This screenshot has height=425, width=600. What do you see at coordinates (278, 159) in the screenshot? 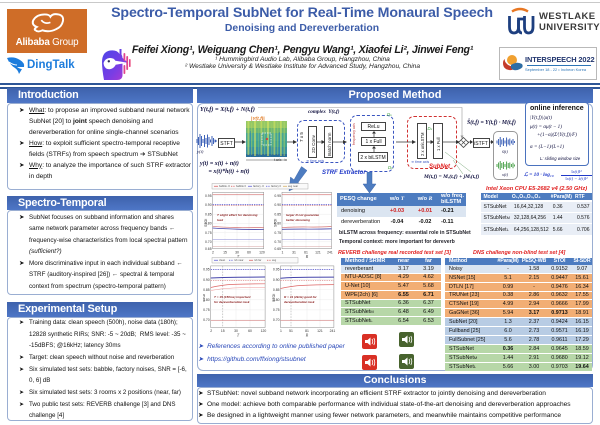
I see `svg-text: t axis` at bounding box center [278, 159].